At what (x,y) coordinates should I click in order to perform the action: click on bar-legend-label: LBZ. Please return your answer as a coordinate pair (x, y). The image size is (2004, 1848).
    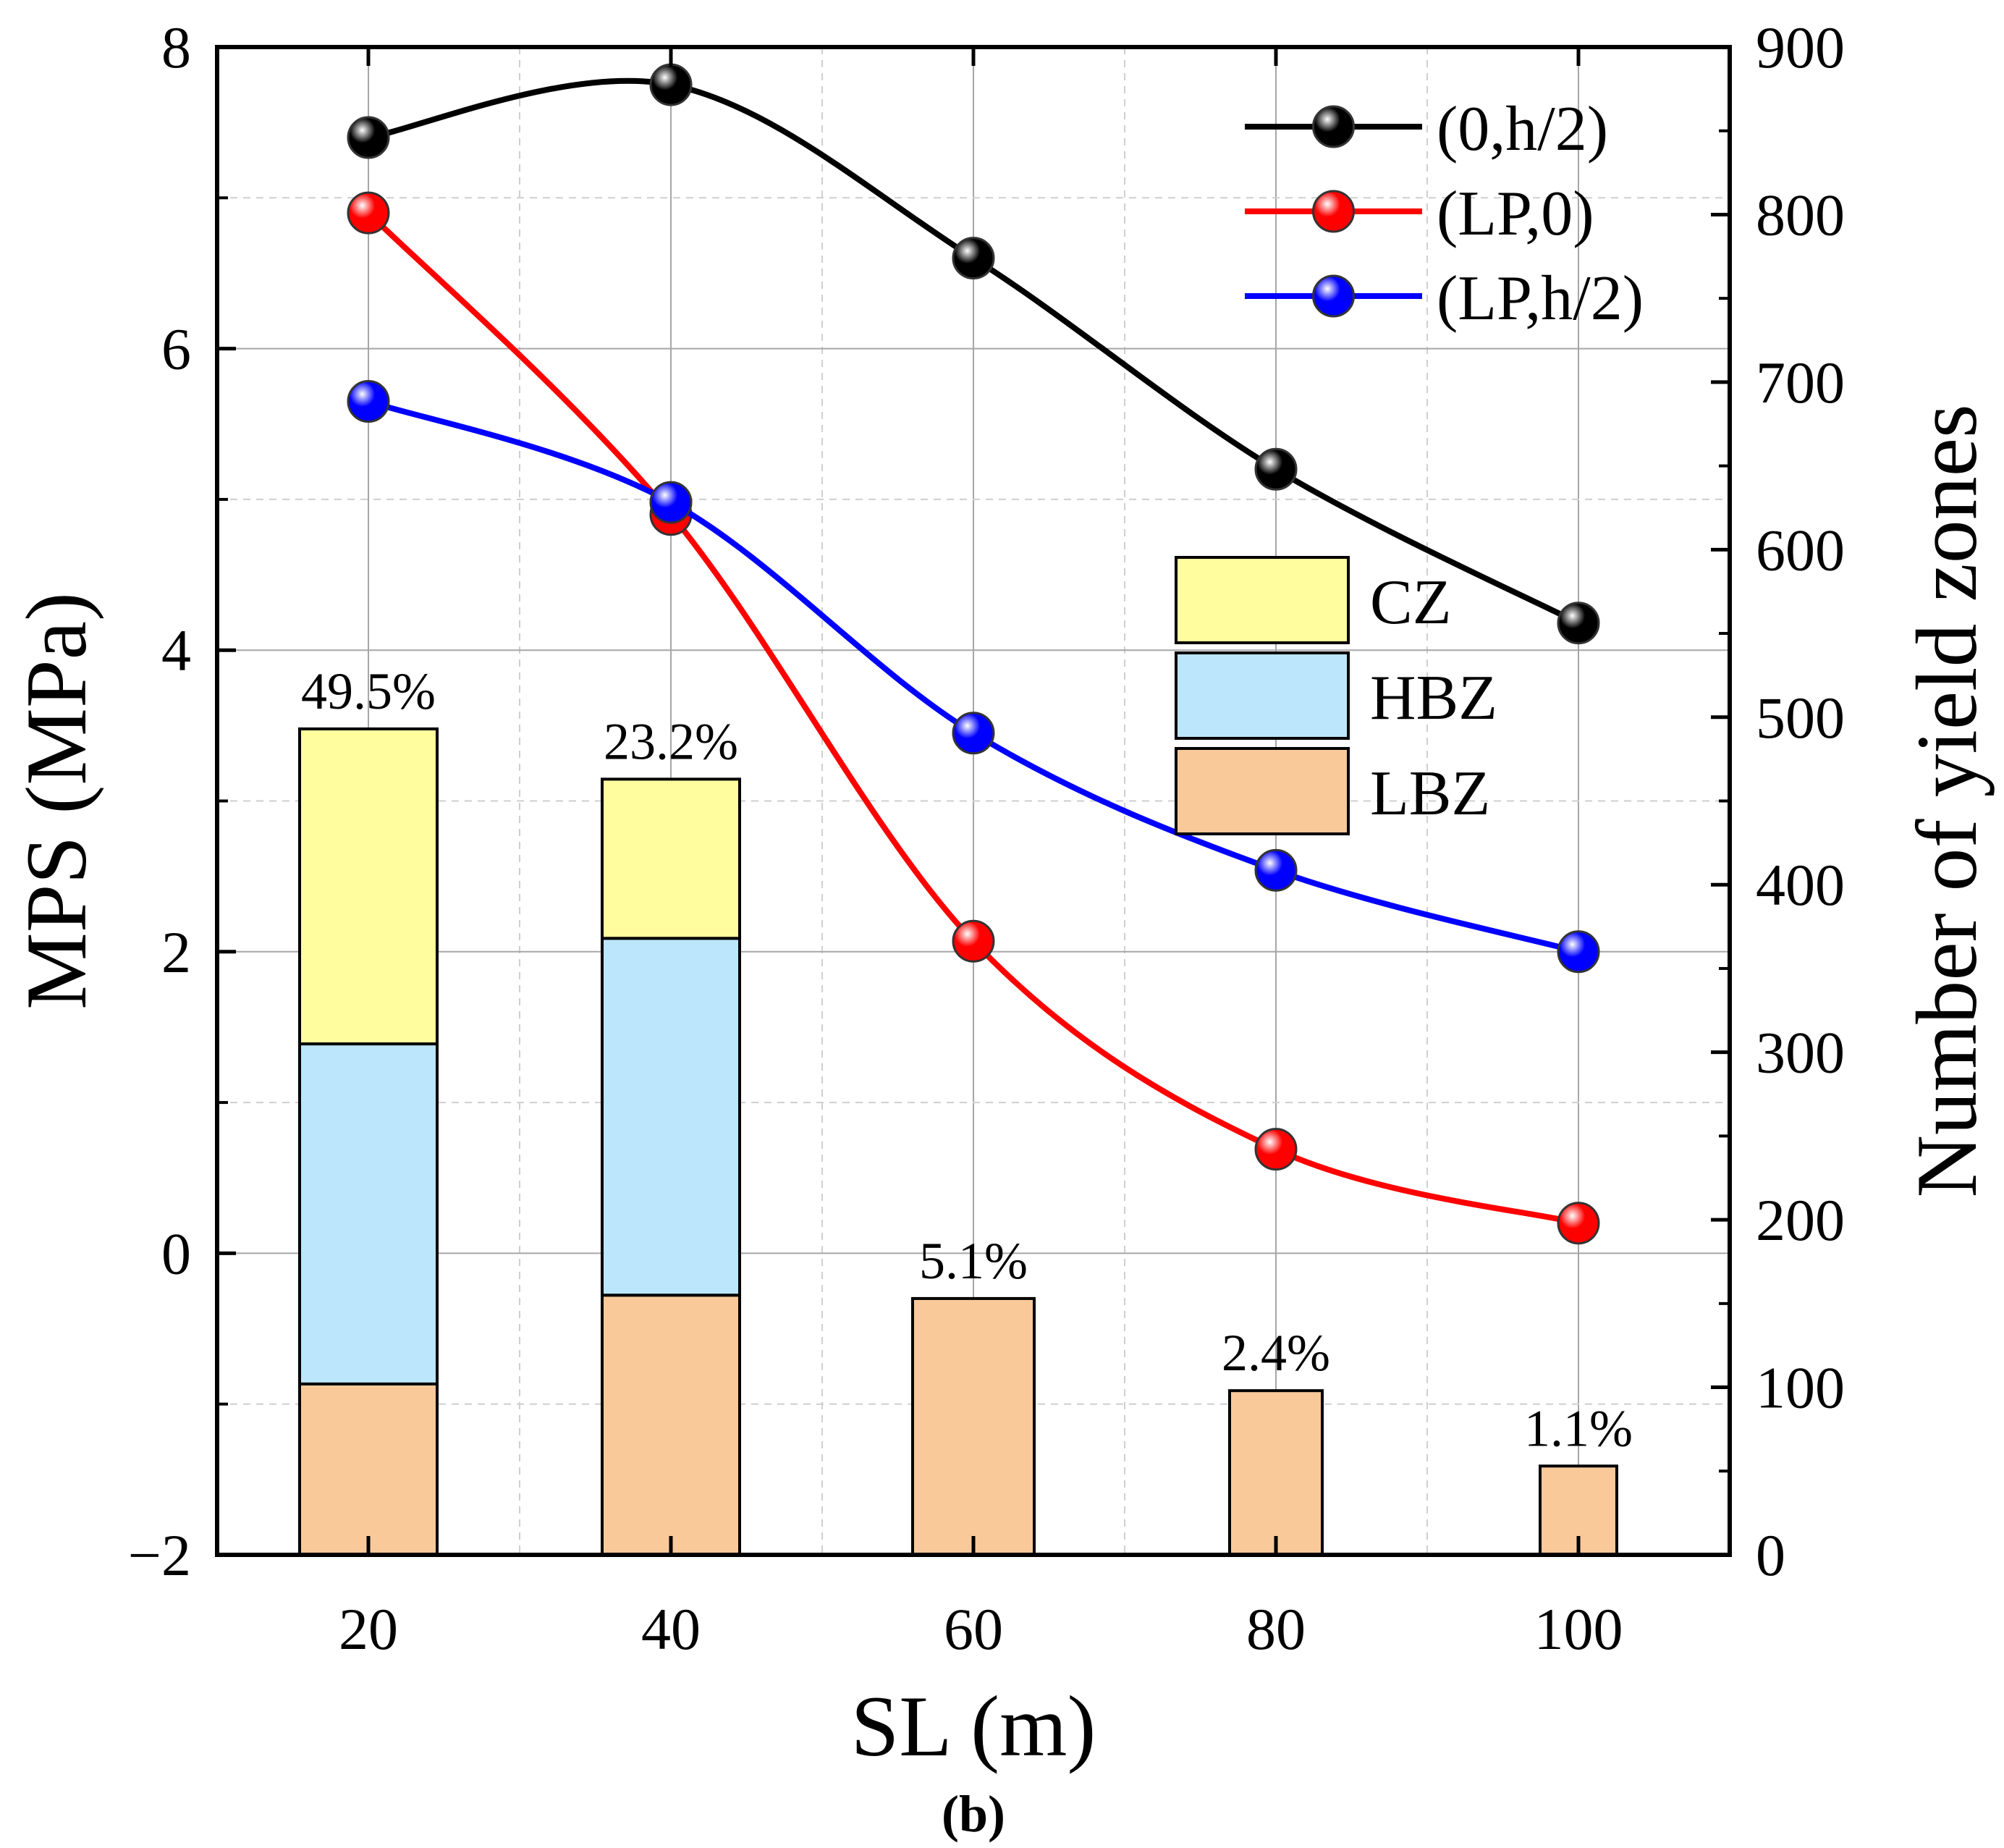
    Looking at the image, I should click on (1430, 794).